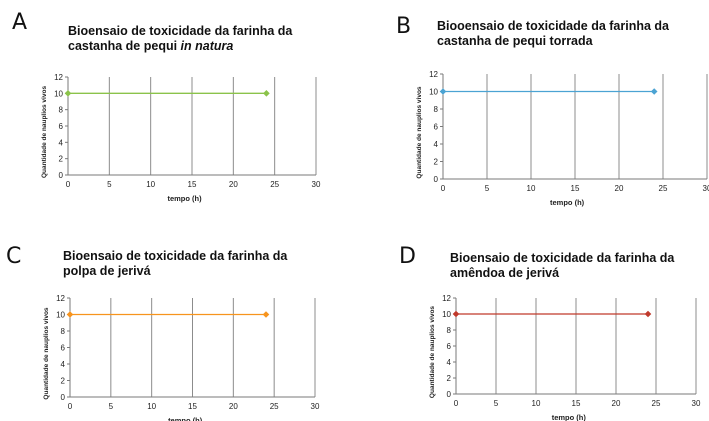 The height and width of the screenshot is (421, 709). Describe the element at coordinates (562, 258) in the screenshot. I see `chart-title-d-line1: Bioensaio de toxicidade da farinha da` at that location.